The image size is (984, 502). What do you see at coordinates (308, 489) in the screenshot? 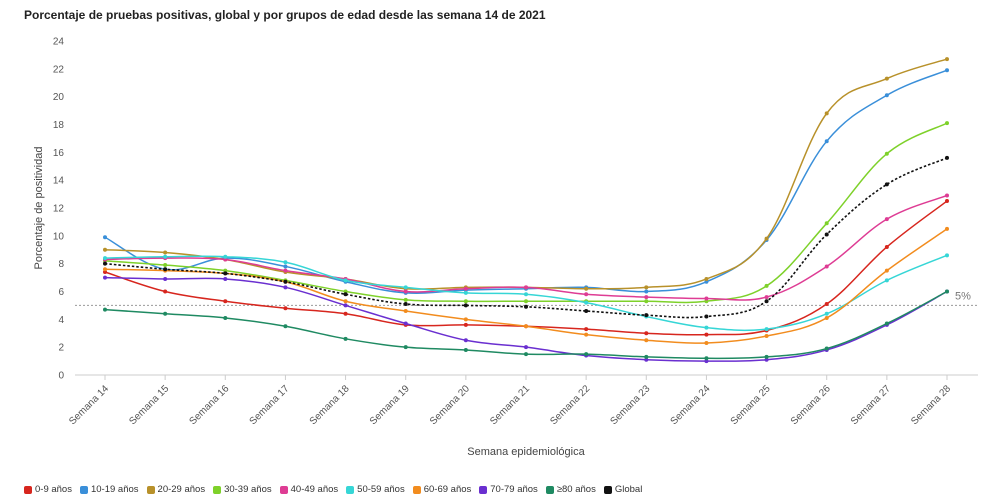
I see `legend-item: 40-49 años` at bounding box center [308, 489].